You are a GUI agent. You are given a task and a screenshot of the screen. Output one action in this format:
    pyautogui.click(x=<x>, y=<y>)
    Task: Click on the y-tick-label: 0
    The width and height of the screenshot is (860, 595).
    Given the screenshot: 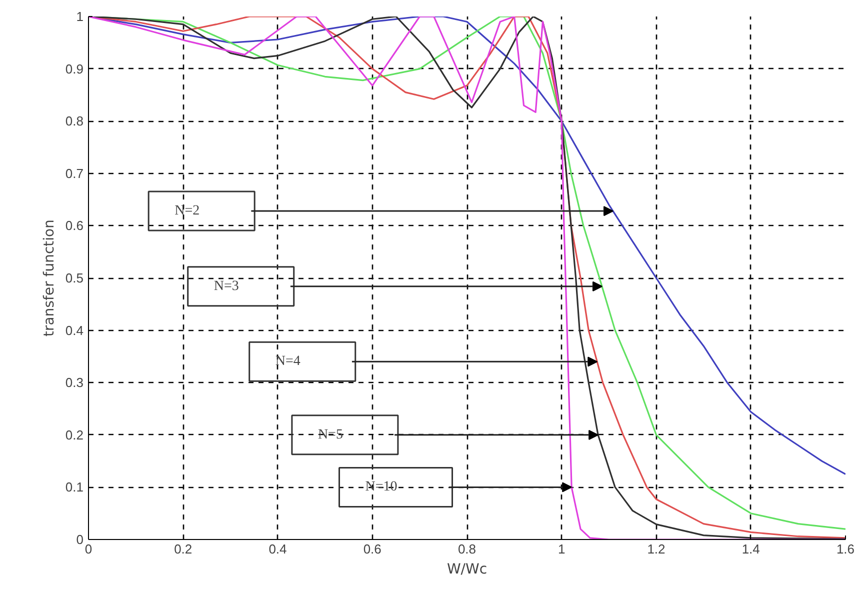 What is the action you would take?
    pyautogui.click(x=80, y=539)
    